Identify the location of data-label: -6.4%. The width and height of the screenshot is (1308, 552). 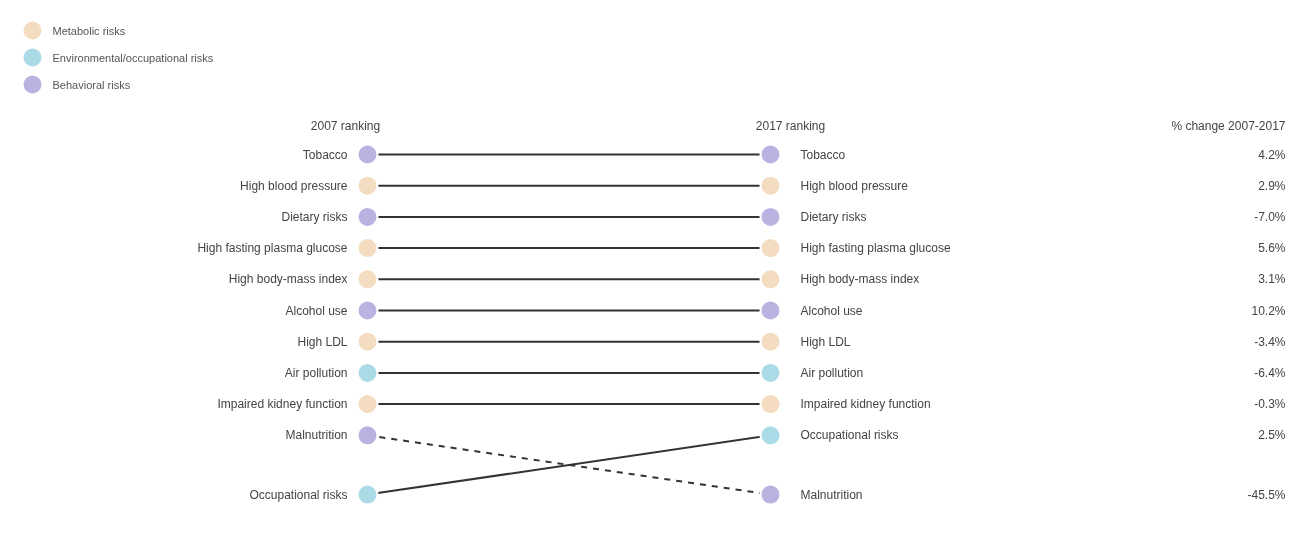
(1270, 372).